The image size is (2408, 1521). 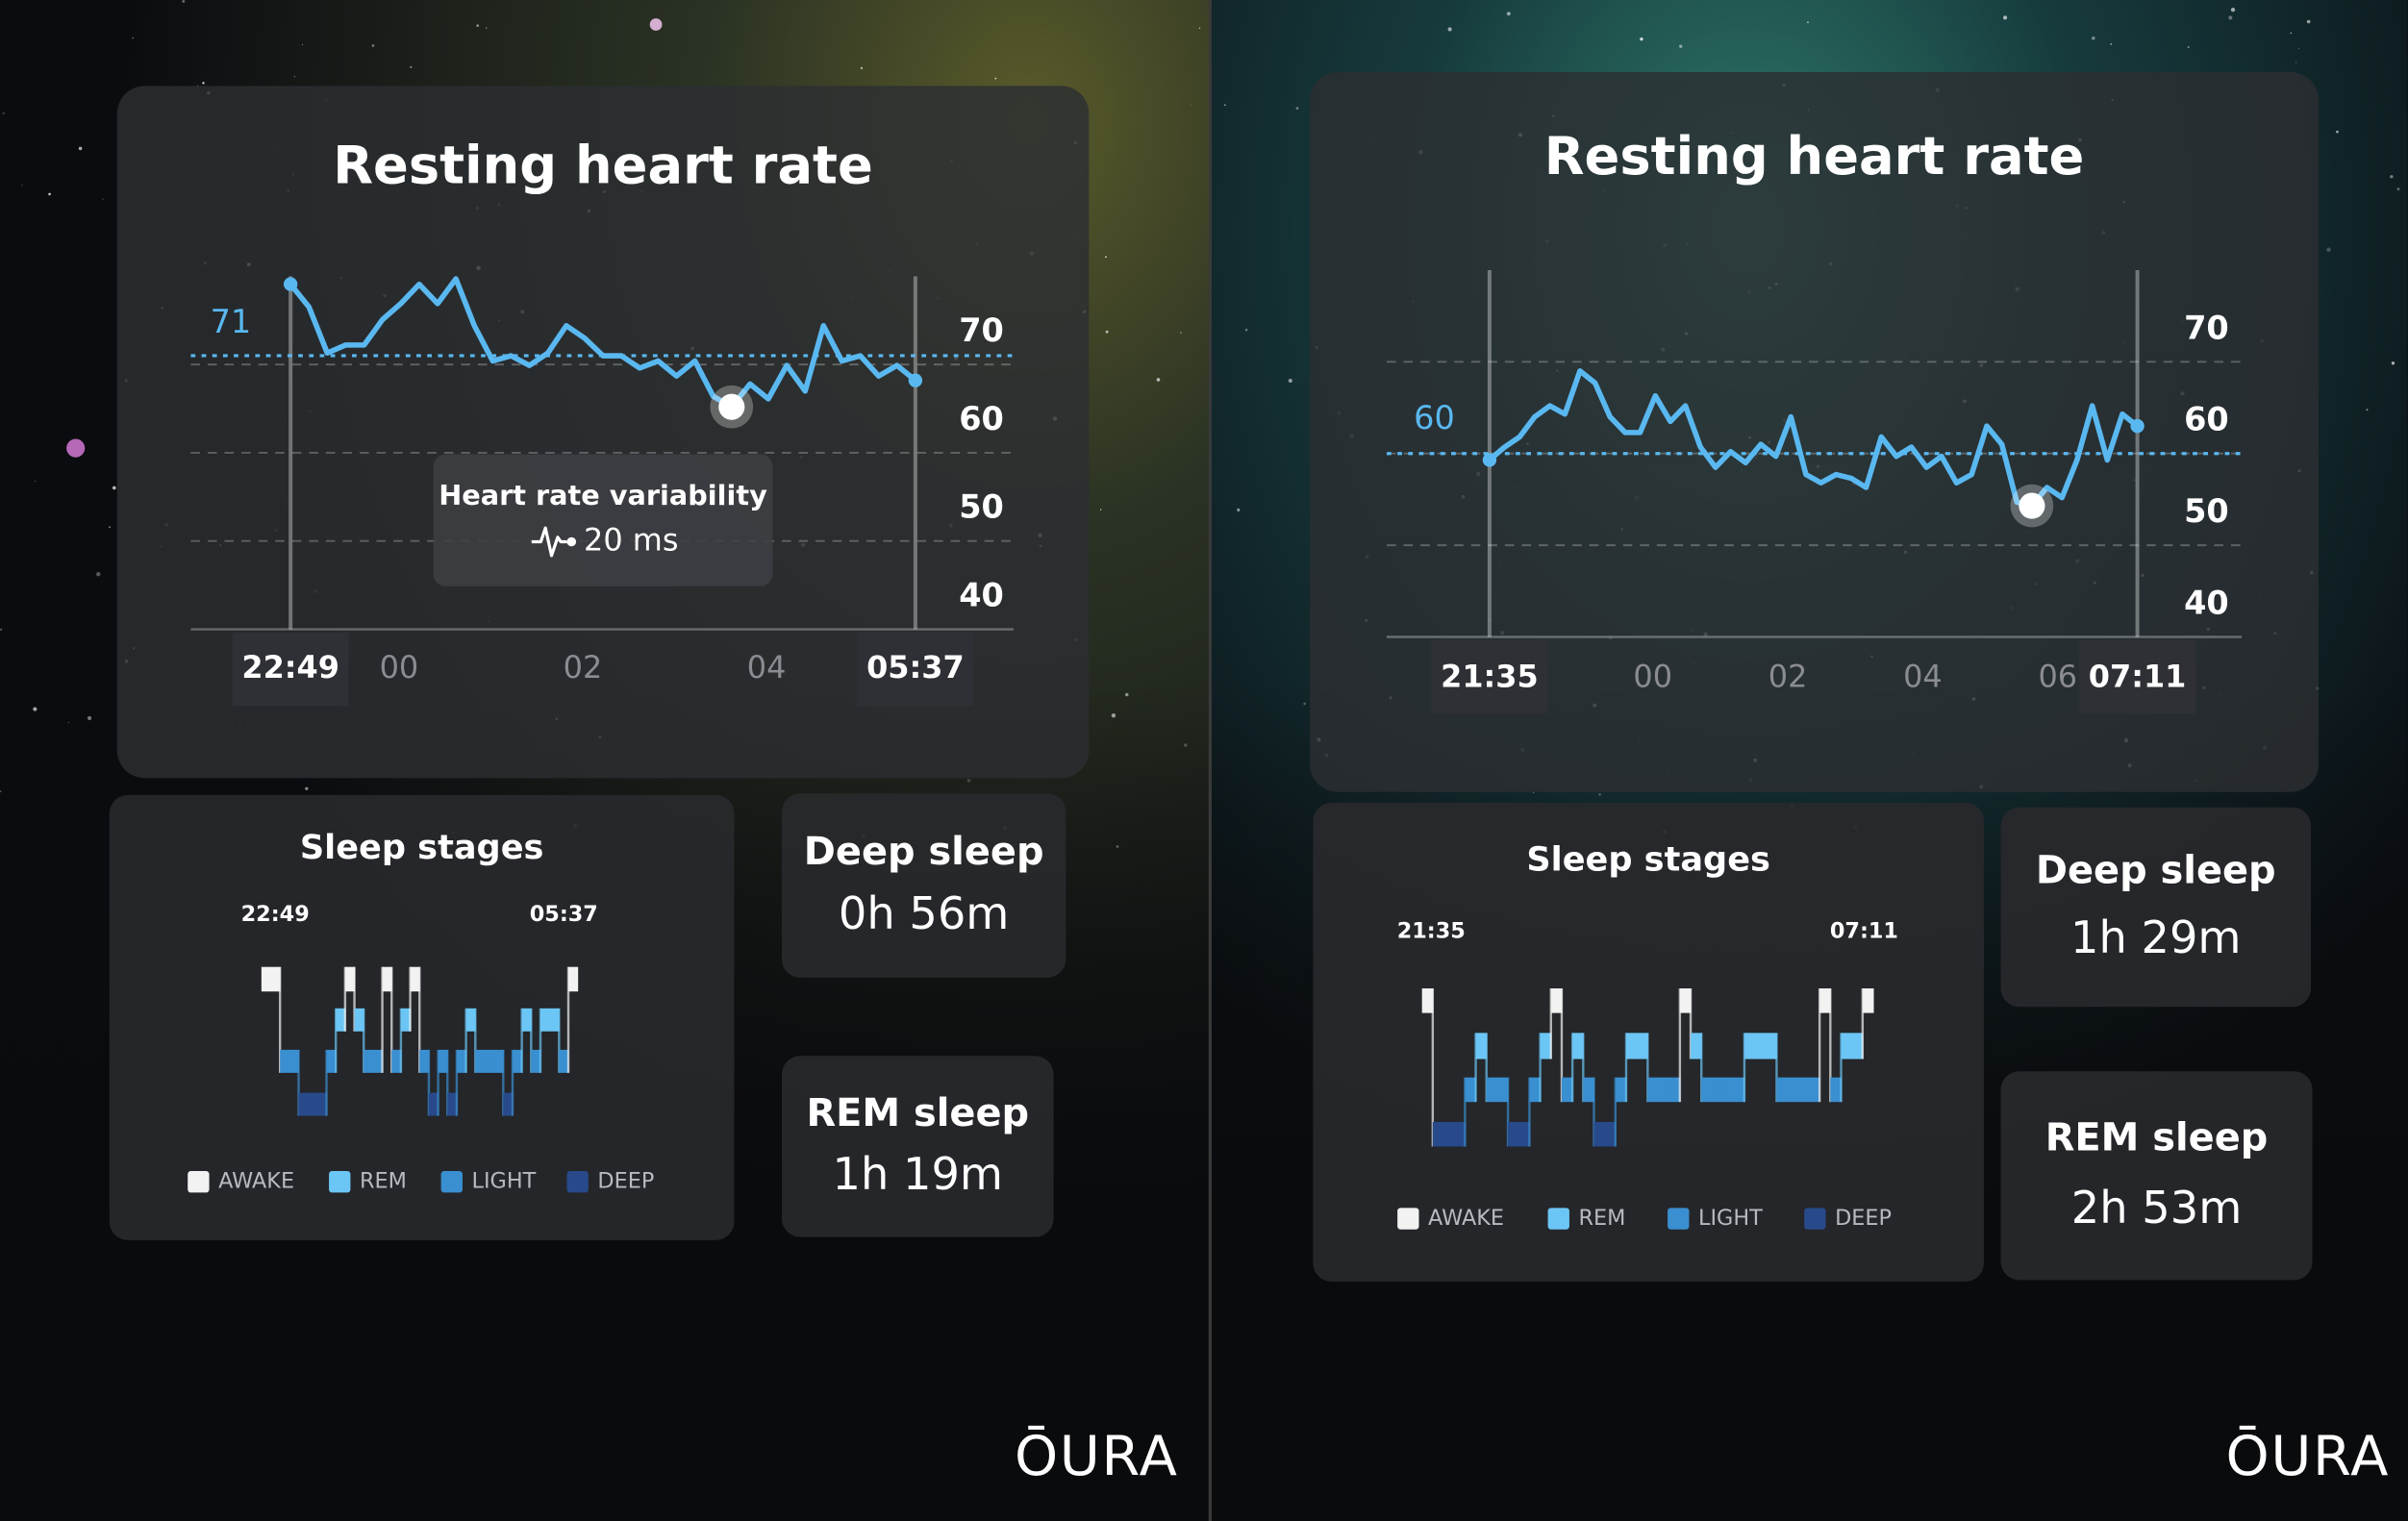 What do you see at coordinates (2138, 677) in the screenshot?
I see `time-label: 07:11` at bounding box center [2138, 677].